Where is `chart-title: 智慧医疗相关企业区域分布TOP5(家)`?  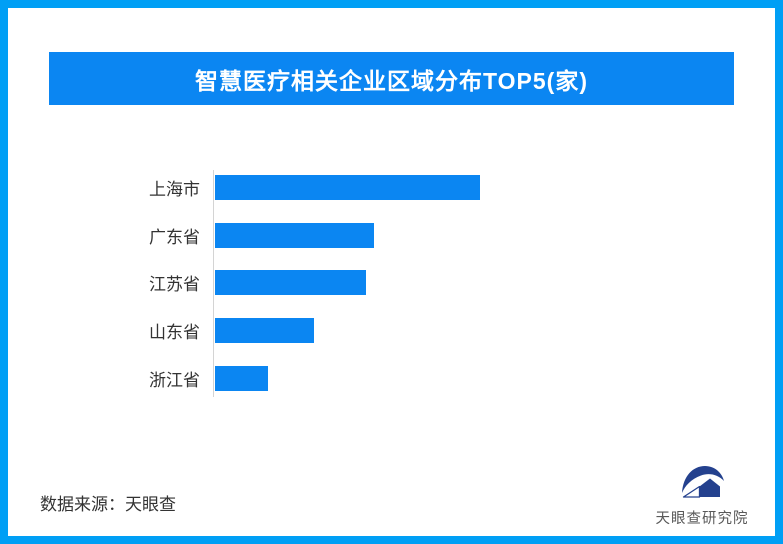
chart-title: 智慧医疗相关企业区域分布TOP5(家) is located at coordinates (391, 80).